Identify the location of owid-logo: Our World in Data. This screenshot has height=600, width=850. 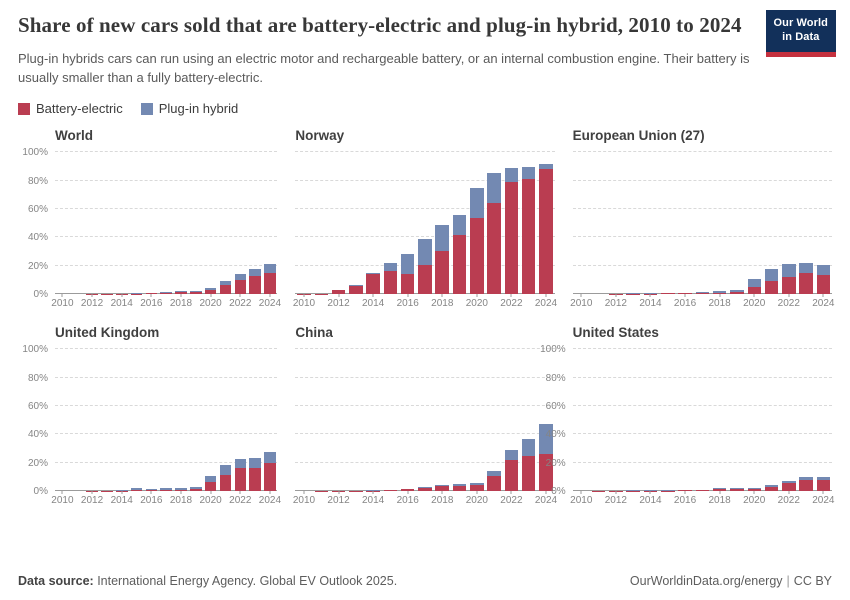
(800, 33).